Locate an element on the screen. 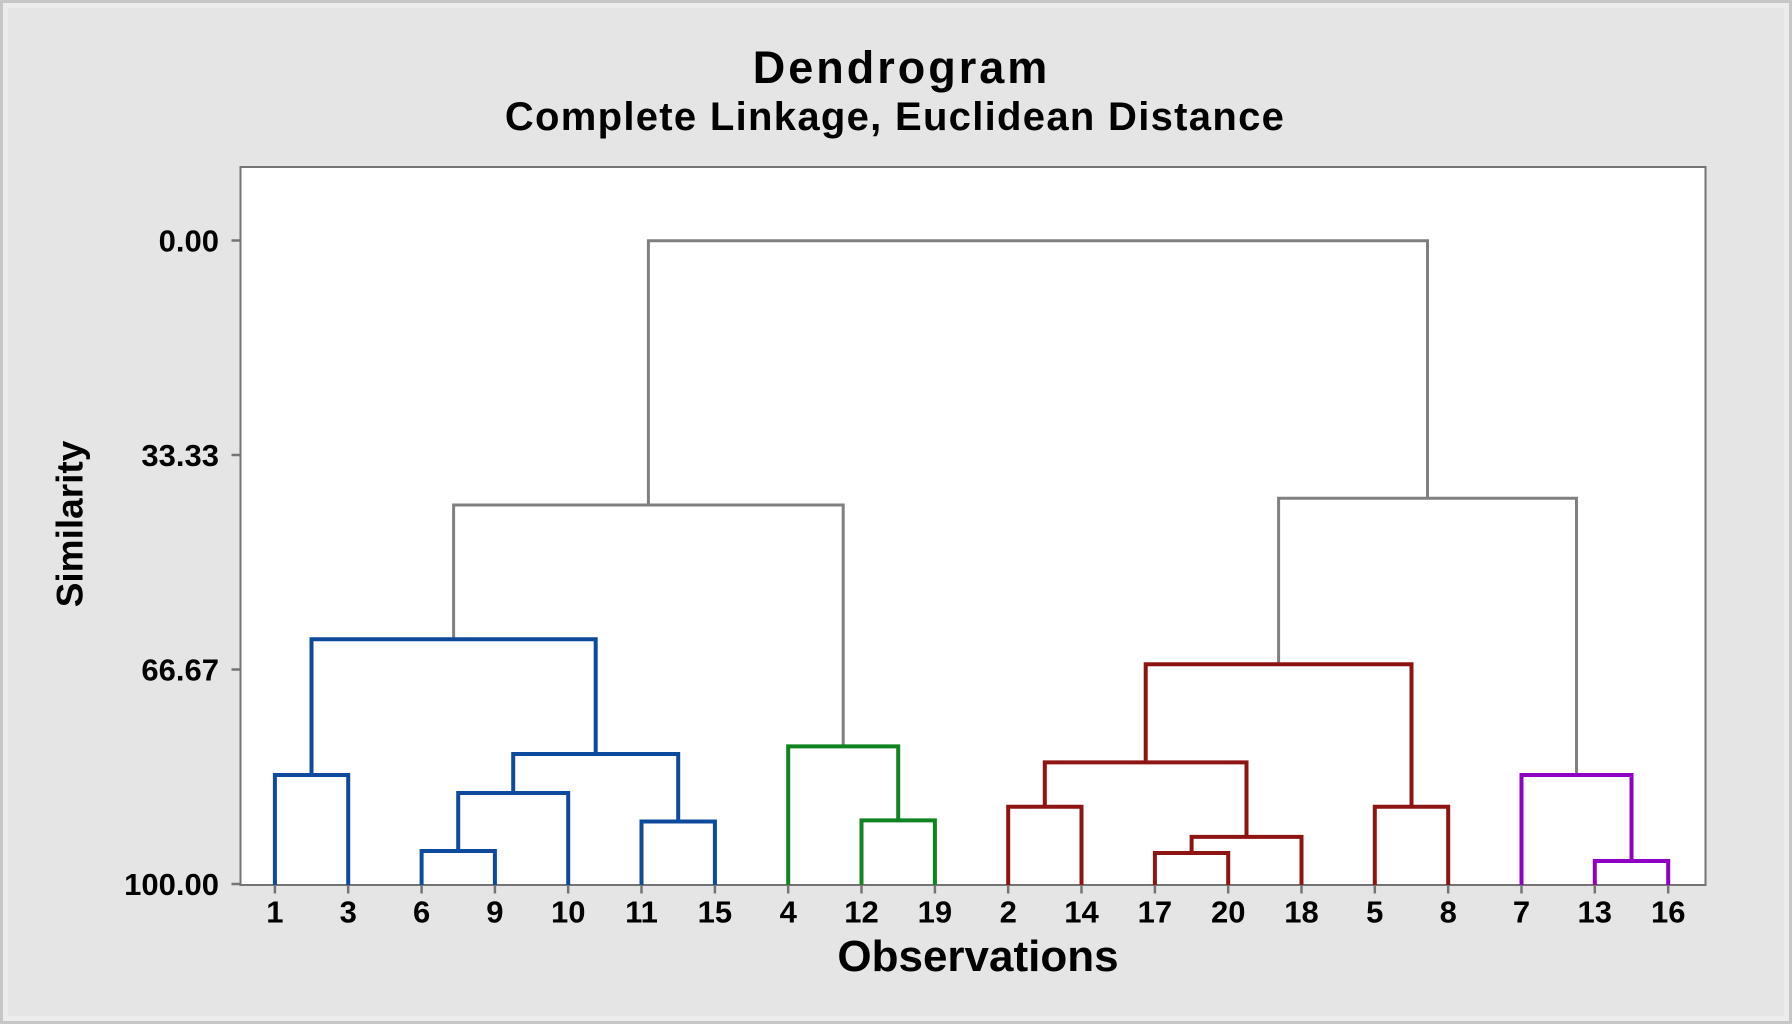 Image resolution: width=1792 pixels, height=1024 pixels. svg-text: 2 is located at coordinates (1008, 912).